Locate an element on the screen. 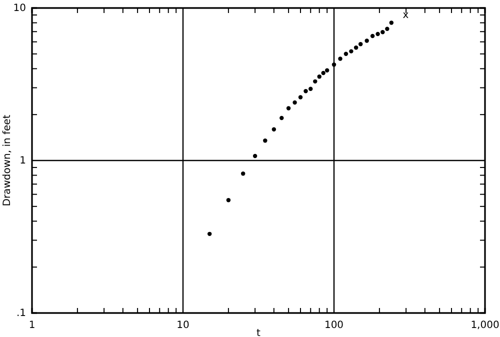  x-tick-label: 100 is located at coordinates (334, 326).